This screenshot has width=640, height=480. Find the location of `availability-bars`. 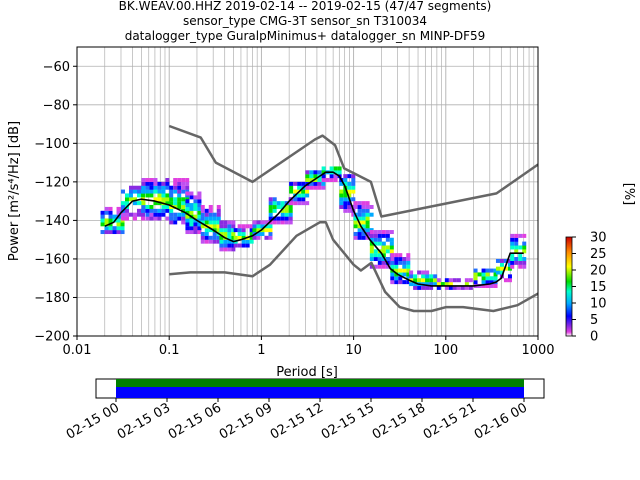

availability-bars is located at coordinates (320, 388).